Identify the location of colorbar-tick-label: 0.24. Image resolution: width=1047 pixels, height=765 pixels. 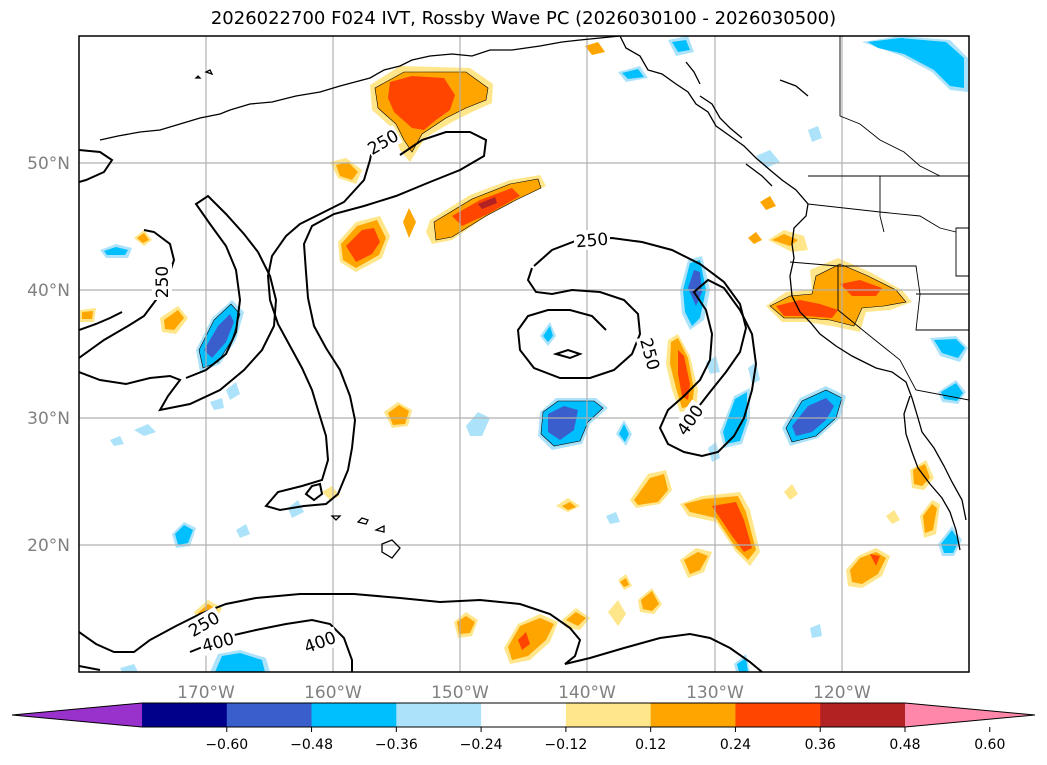
(735, 745).